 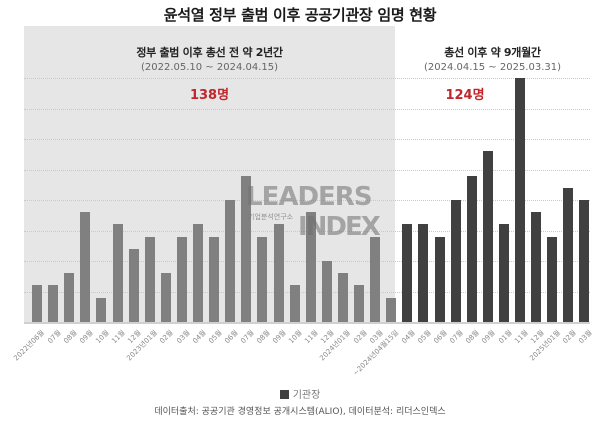 What do you see at coordinates (284, 394) in the screenshot?
I see `legend-swatch-icon` at bounding box center [284, 394].